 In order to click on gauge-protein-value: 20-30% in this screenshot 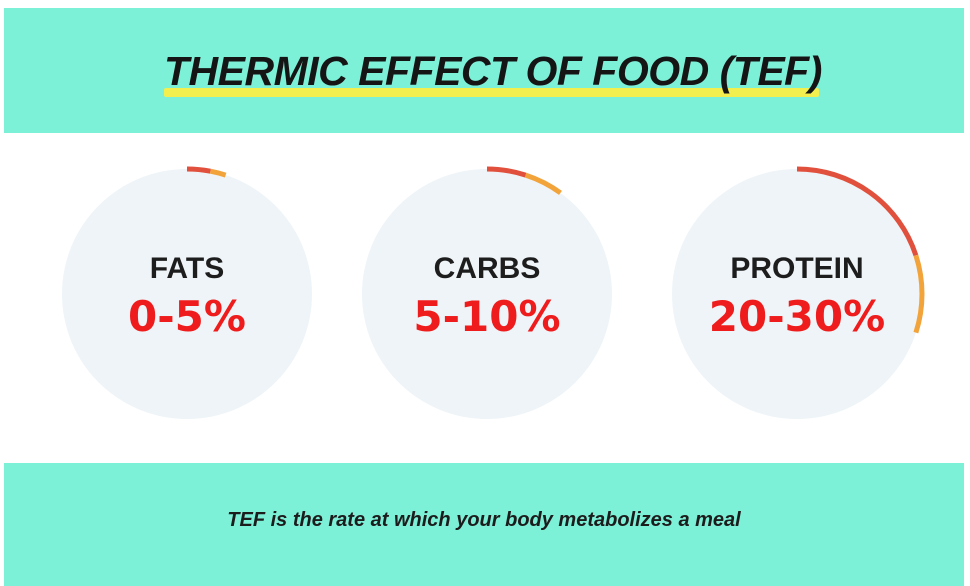, I will do `click(797, 316)`.